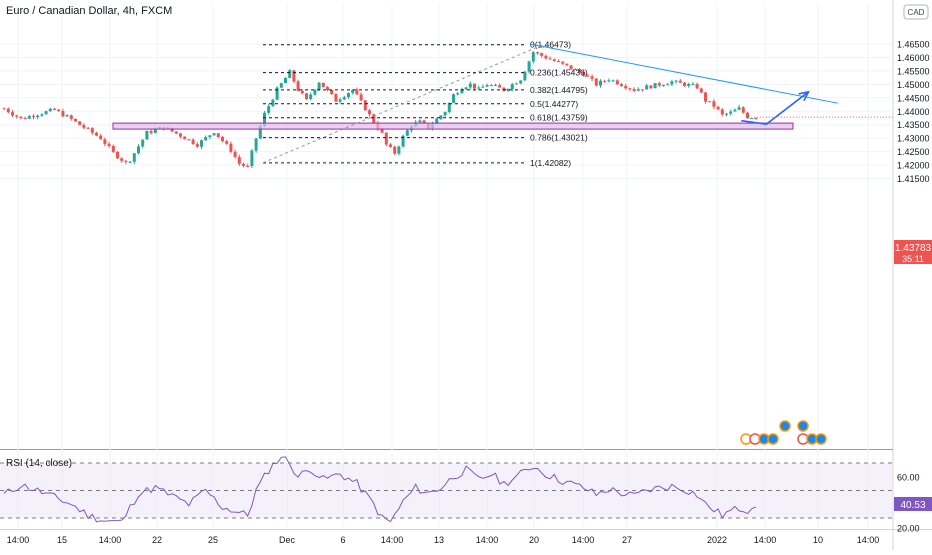 This screenshot has height=555, width=932. What do you see at coordinates (913, 112) in the screenshot?
I see `price-tick-label: 1.44000` at bounding box center [913, 112].